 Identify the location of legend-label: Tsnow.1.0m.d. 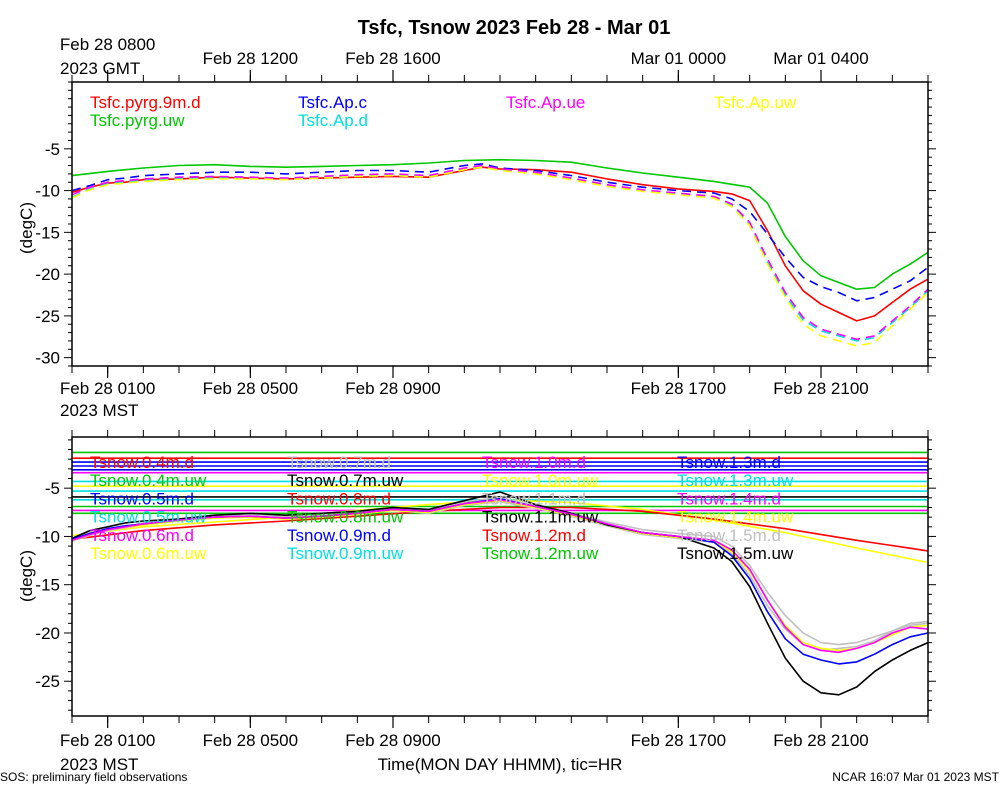
(534, 462).